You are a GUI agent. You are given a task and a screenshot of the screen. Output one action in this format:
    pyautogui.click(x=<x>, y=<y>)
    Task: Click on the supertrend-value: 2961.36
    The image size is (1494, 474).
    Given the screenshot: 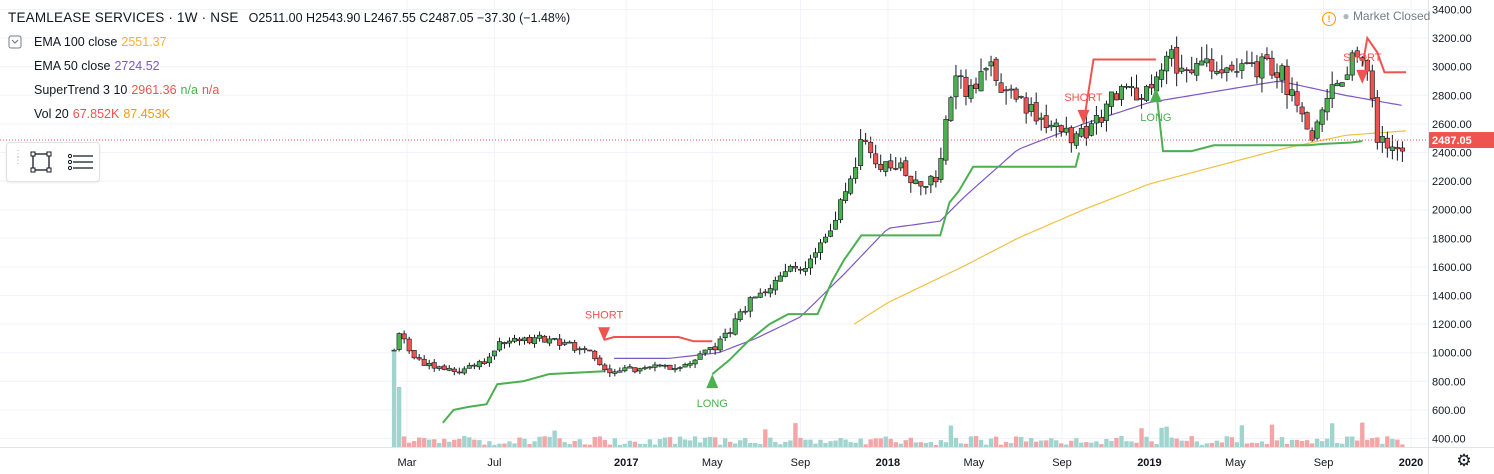 What is the action you would take?
    pyautogui.click(x=154, y=90)
    